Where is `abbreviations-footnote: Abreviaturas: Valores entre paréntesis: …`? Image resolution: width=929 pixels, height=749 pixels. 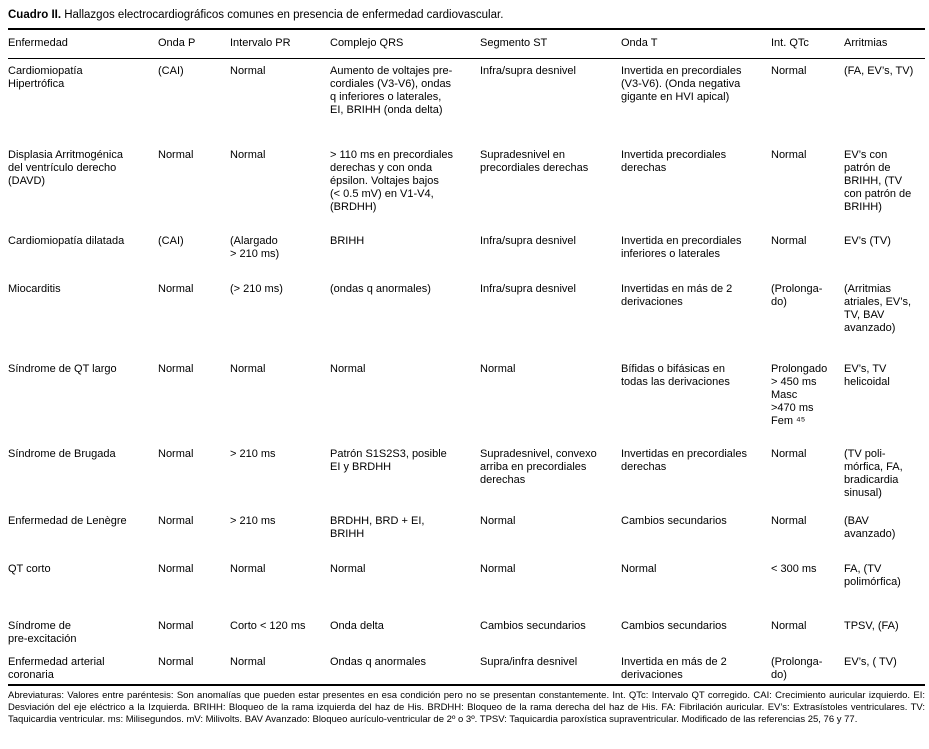 abbreviations-footnote: Abreviaturas: Valores entre paréntesis: … is located at coordinates (466, 707).